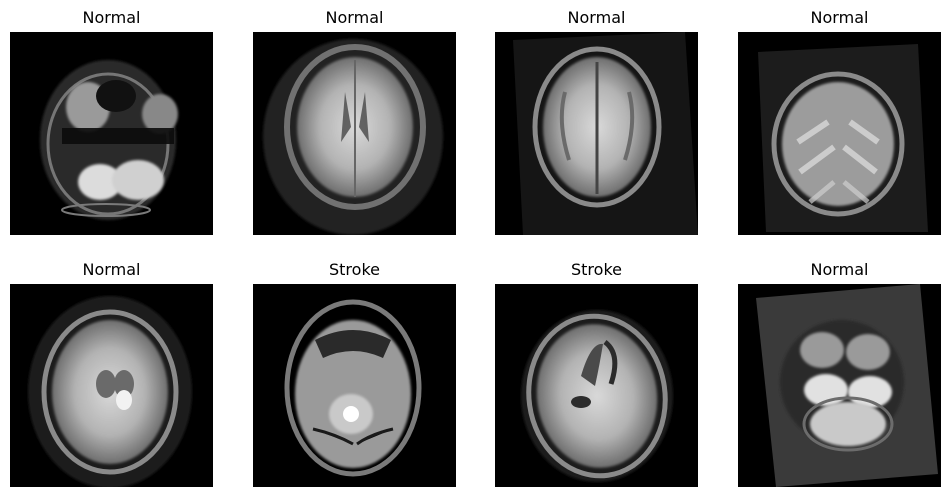 The height and width of the screenshot is (496, 950). What do you see at coordinates (596, 269) in the screenshot?
I see `panel-7-title: Stroke` at bounding box center [596, 269].